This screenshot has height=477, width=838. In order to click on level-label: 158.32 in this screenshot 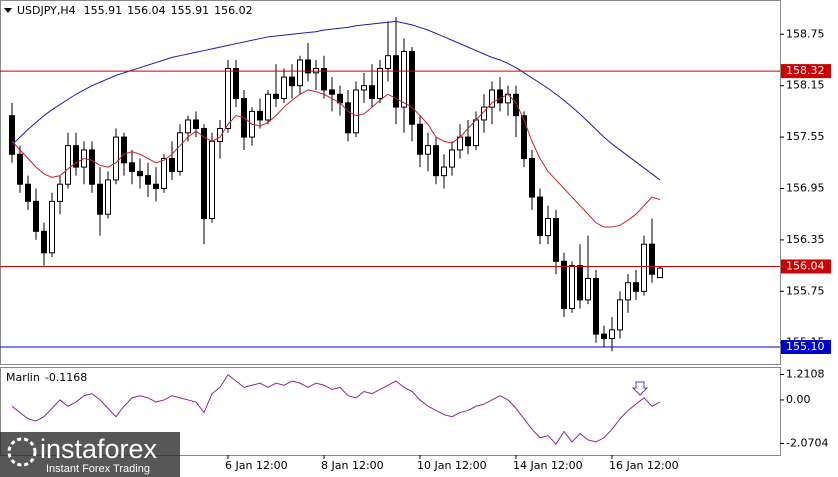, I will do `click(805, 70)`.